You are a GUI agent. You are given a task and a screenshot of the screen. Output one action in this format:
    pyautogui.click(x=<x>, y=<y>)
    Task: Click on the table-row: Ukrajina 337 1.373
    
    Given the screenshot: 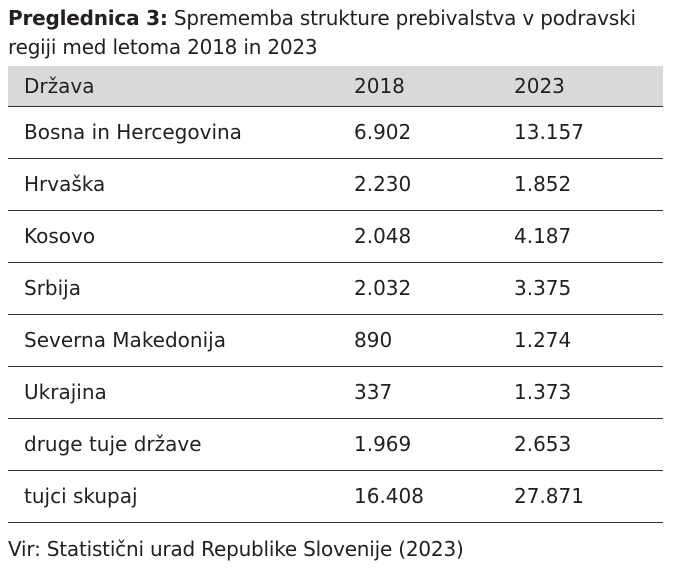 What is the action you would take?
    pyautogui.click(x=335, y=392)
    